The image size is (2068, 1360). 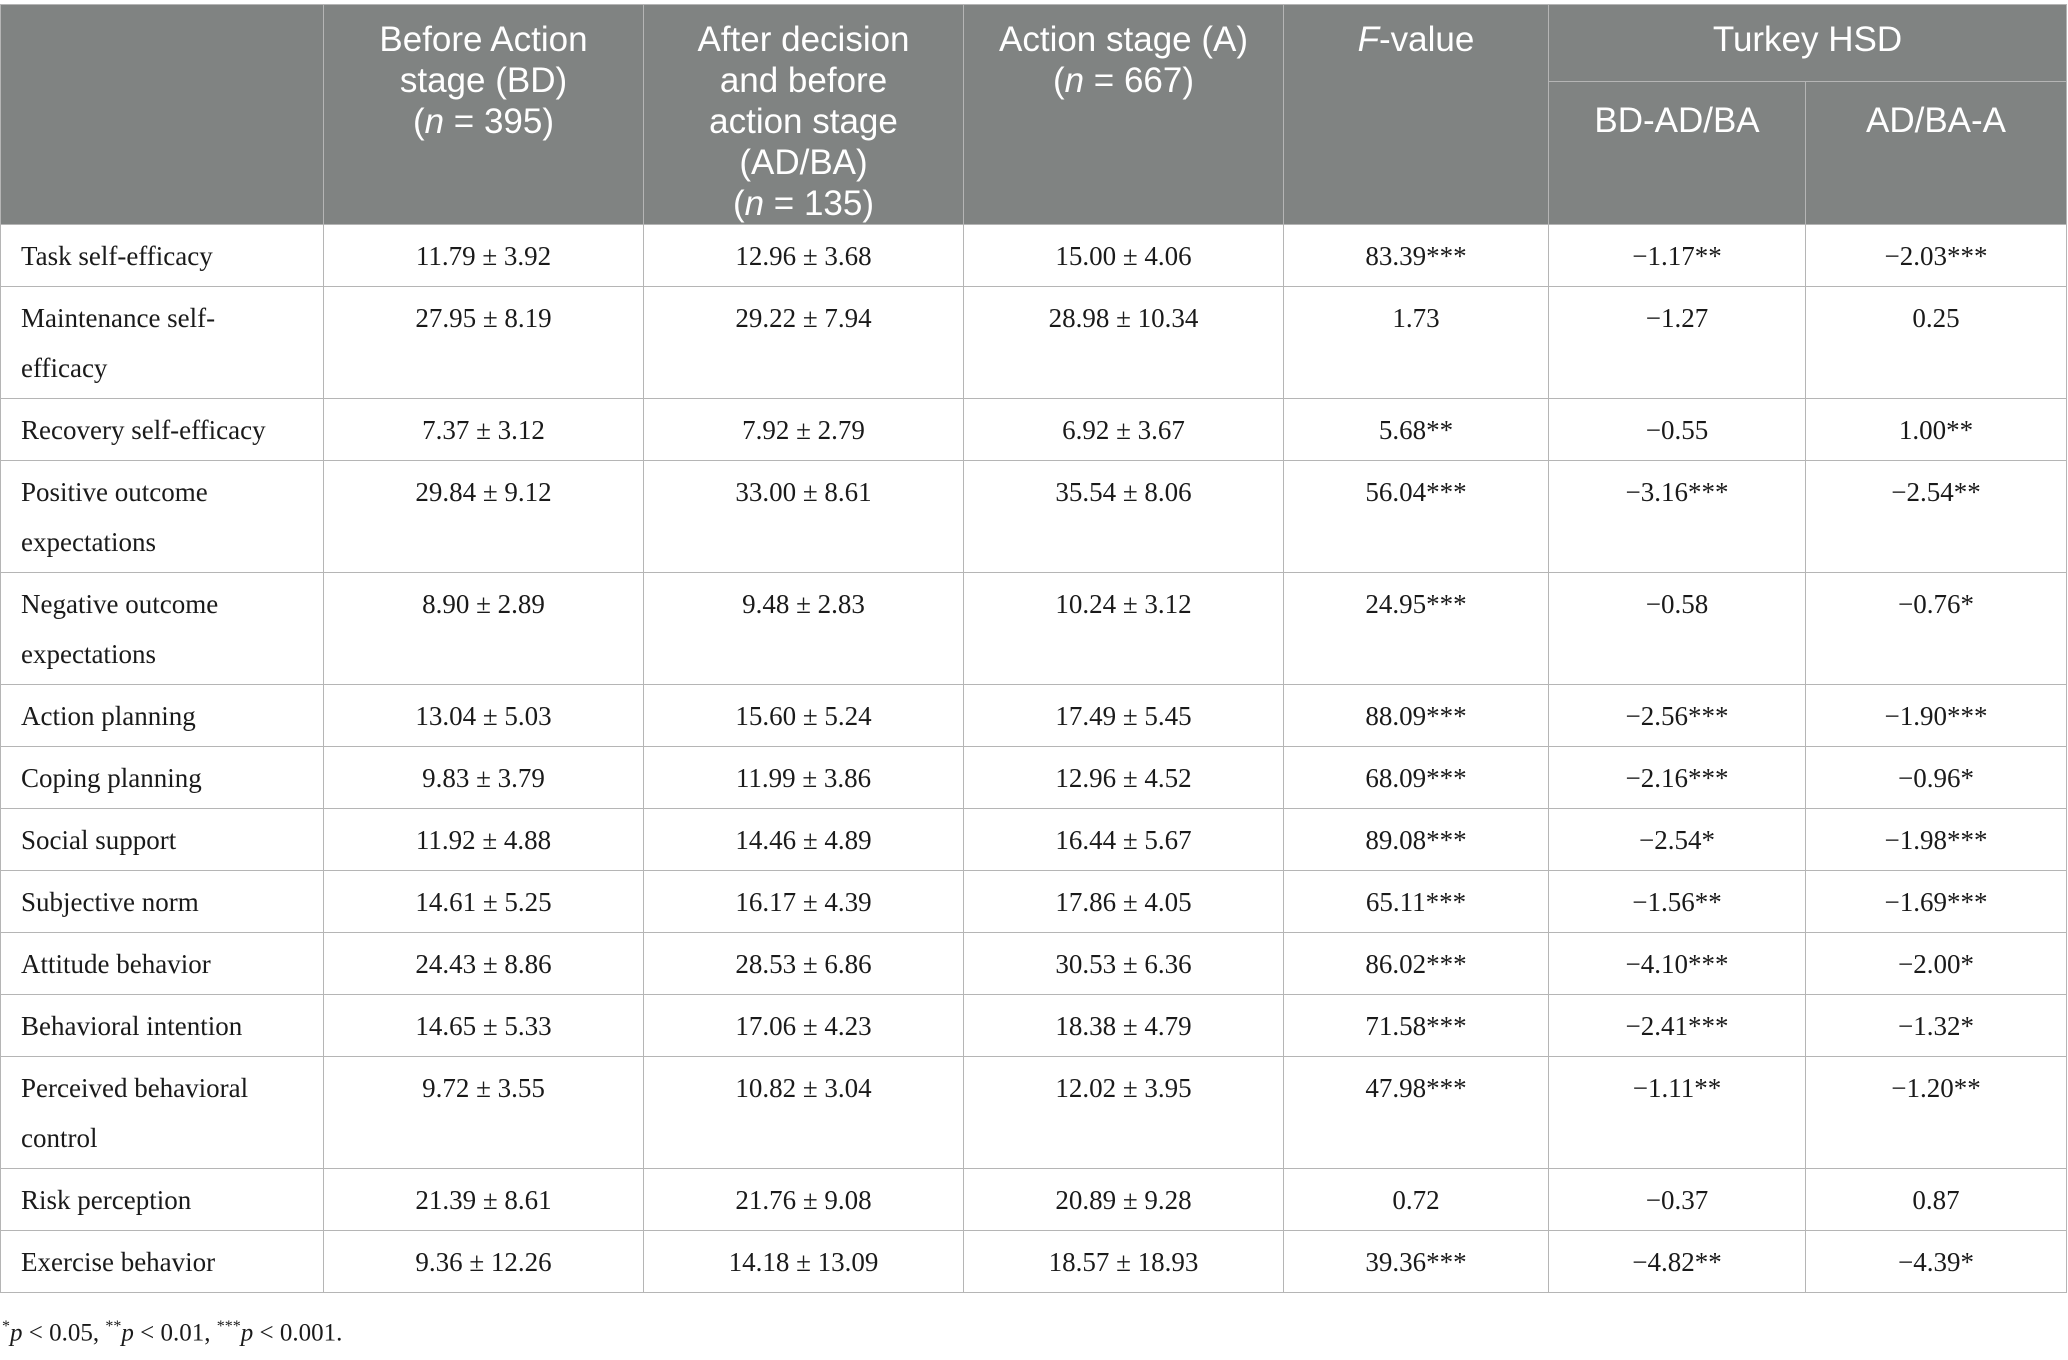 What do you see at coordinates (803, 1261) in the screenshot?
I see `cell-after-decision: 14.18 ± 13.09` at bounding box center [803, 1261].